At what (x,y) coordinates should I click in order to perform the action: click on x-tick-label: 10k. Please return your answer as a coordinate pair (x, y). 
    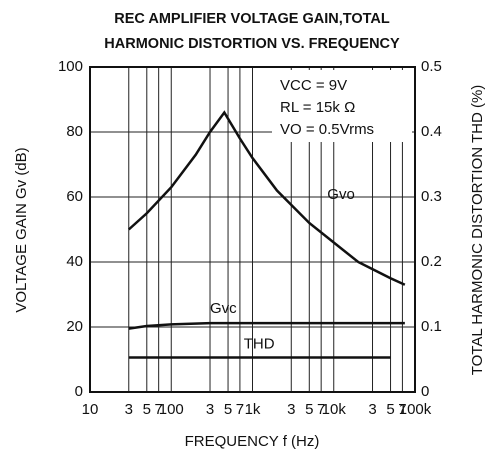
    Looking at the image, I should click on (334, 409).